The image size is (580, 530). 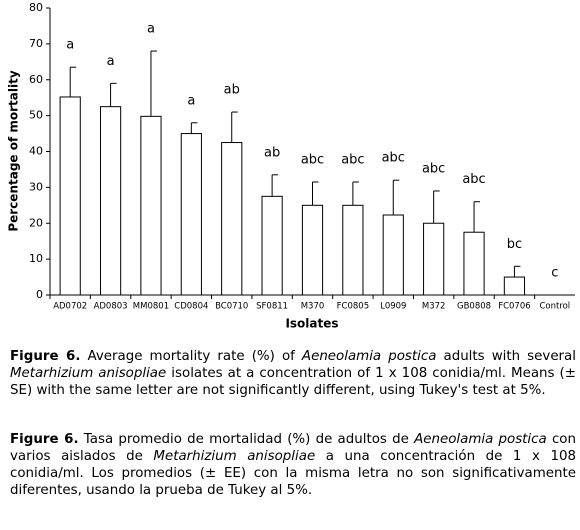 What do you see at coordinates (311, 324) in the screenshot?
I see `x-axis-title: Isolates` at bounding box center [311, 324].